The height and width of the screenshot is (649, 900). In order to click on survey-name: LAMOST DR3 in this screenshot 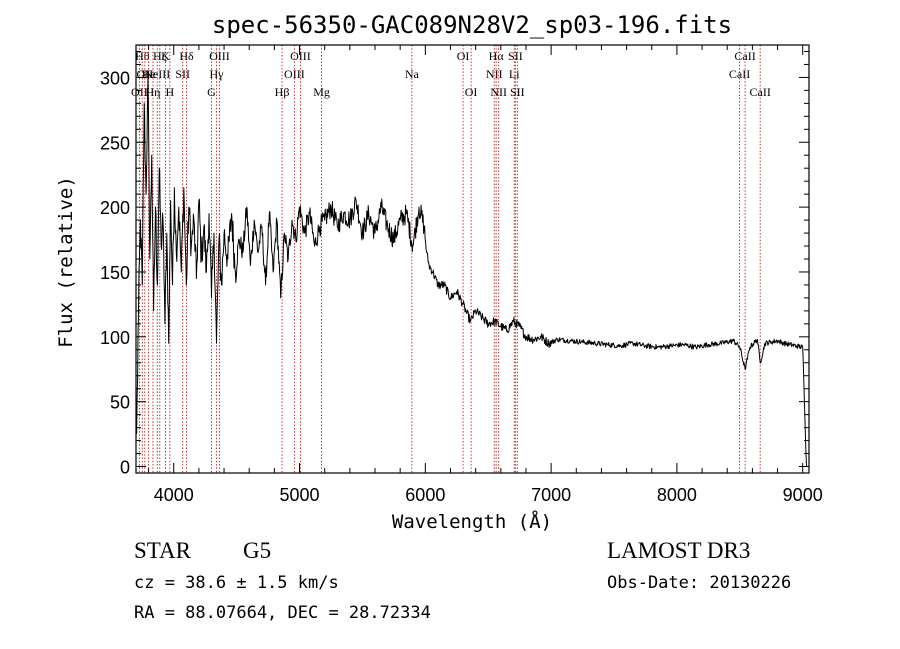, I will do `click(679, 550)`.